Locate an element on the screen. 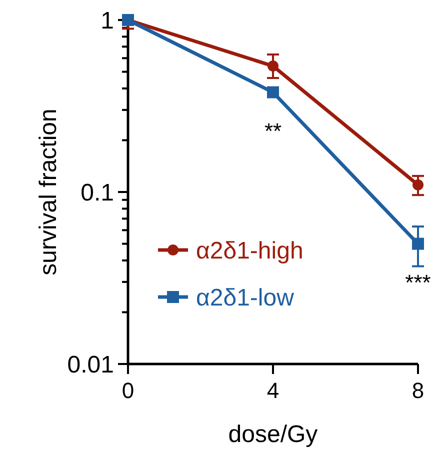  x-tick-label: 8 is located at coordinates (418, 390).